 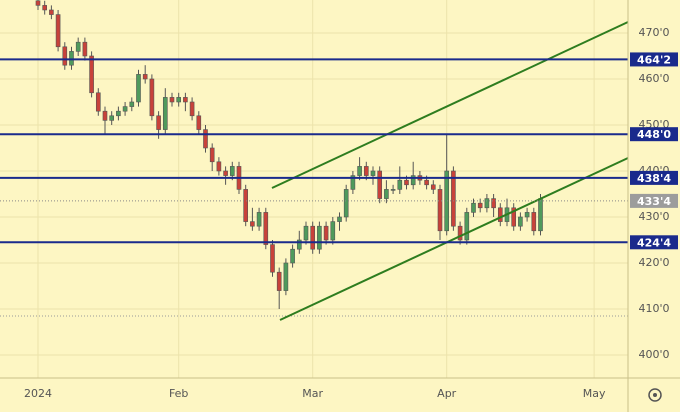 I want to click on x-tick-label: May, so click(x=594, y=393).